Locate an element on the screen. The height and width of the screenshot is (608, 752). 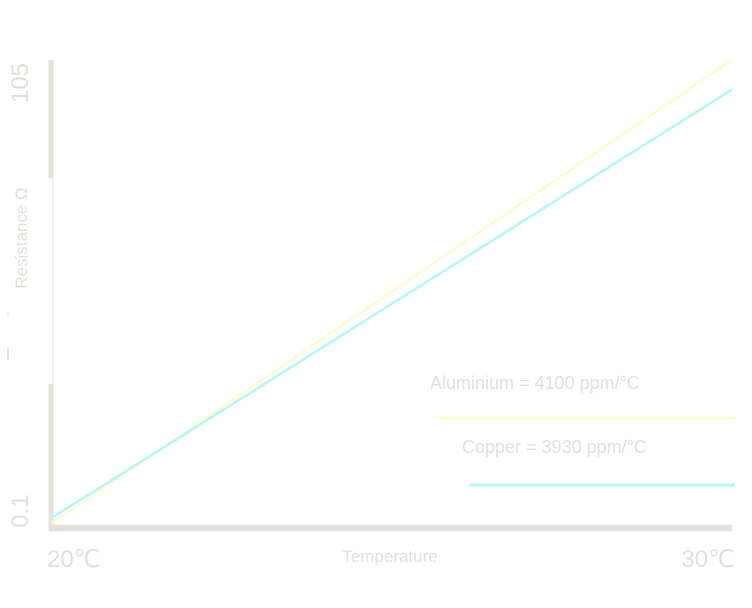
x-axis-title: Temperature is located at coordinates (389, 556).